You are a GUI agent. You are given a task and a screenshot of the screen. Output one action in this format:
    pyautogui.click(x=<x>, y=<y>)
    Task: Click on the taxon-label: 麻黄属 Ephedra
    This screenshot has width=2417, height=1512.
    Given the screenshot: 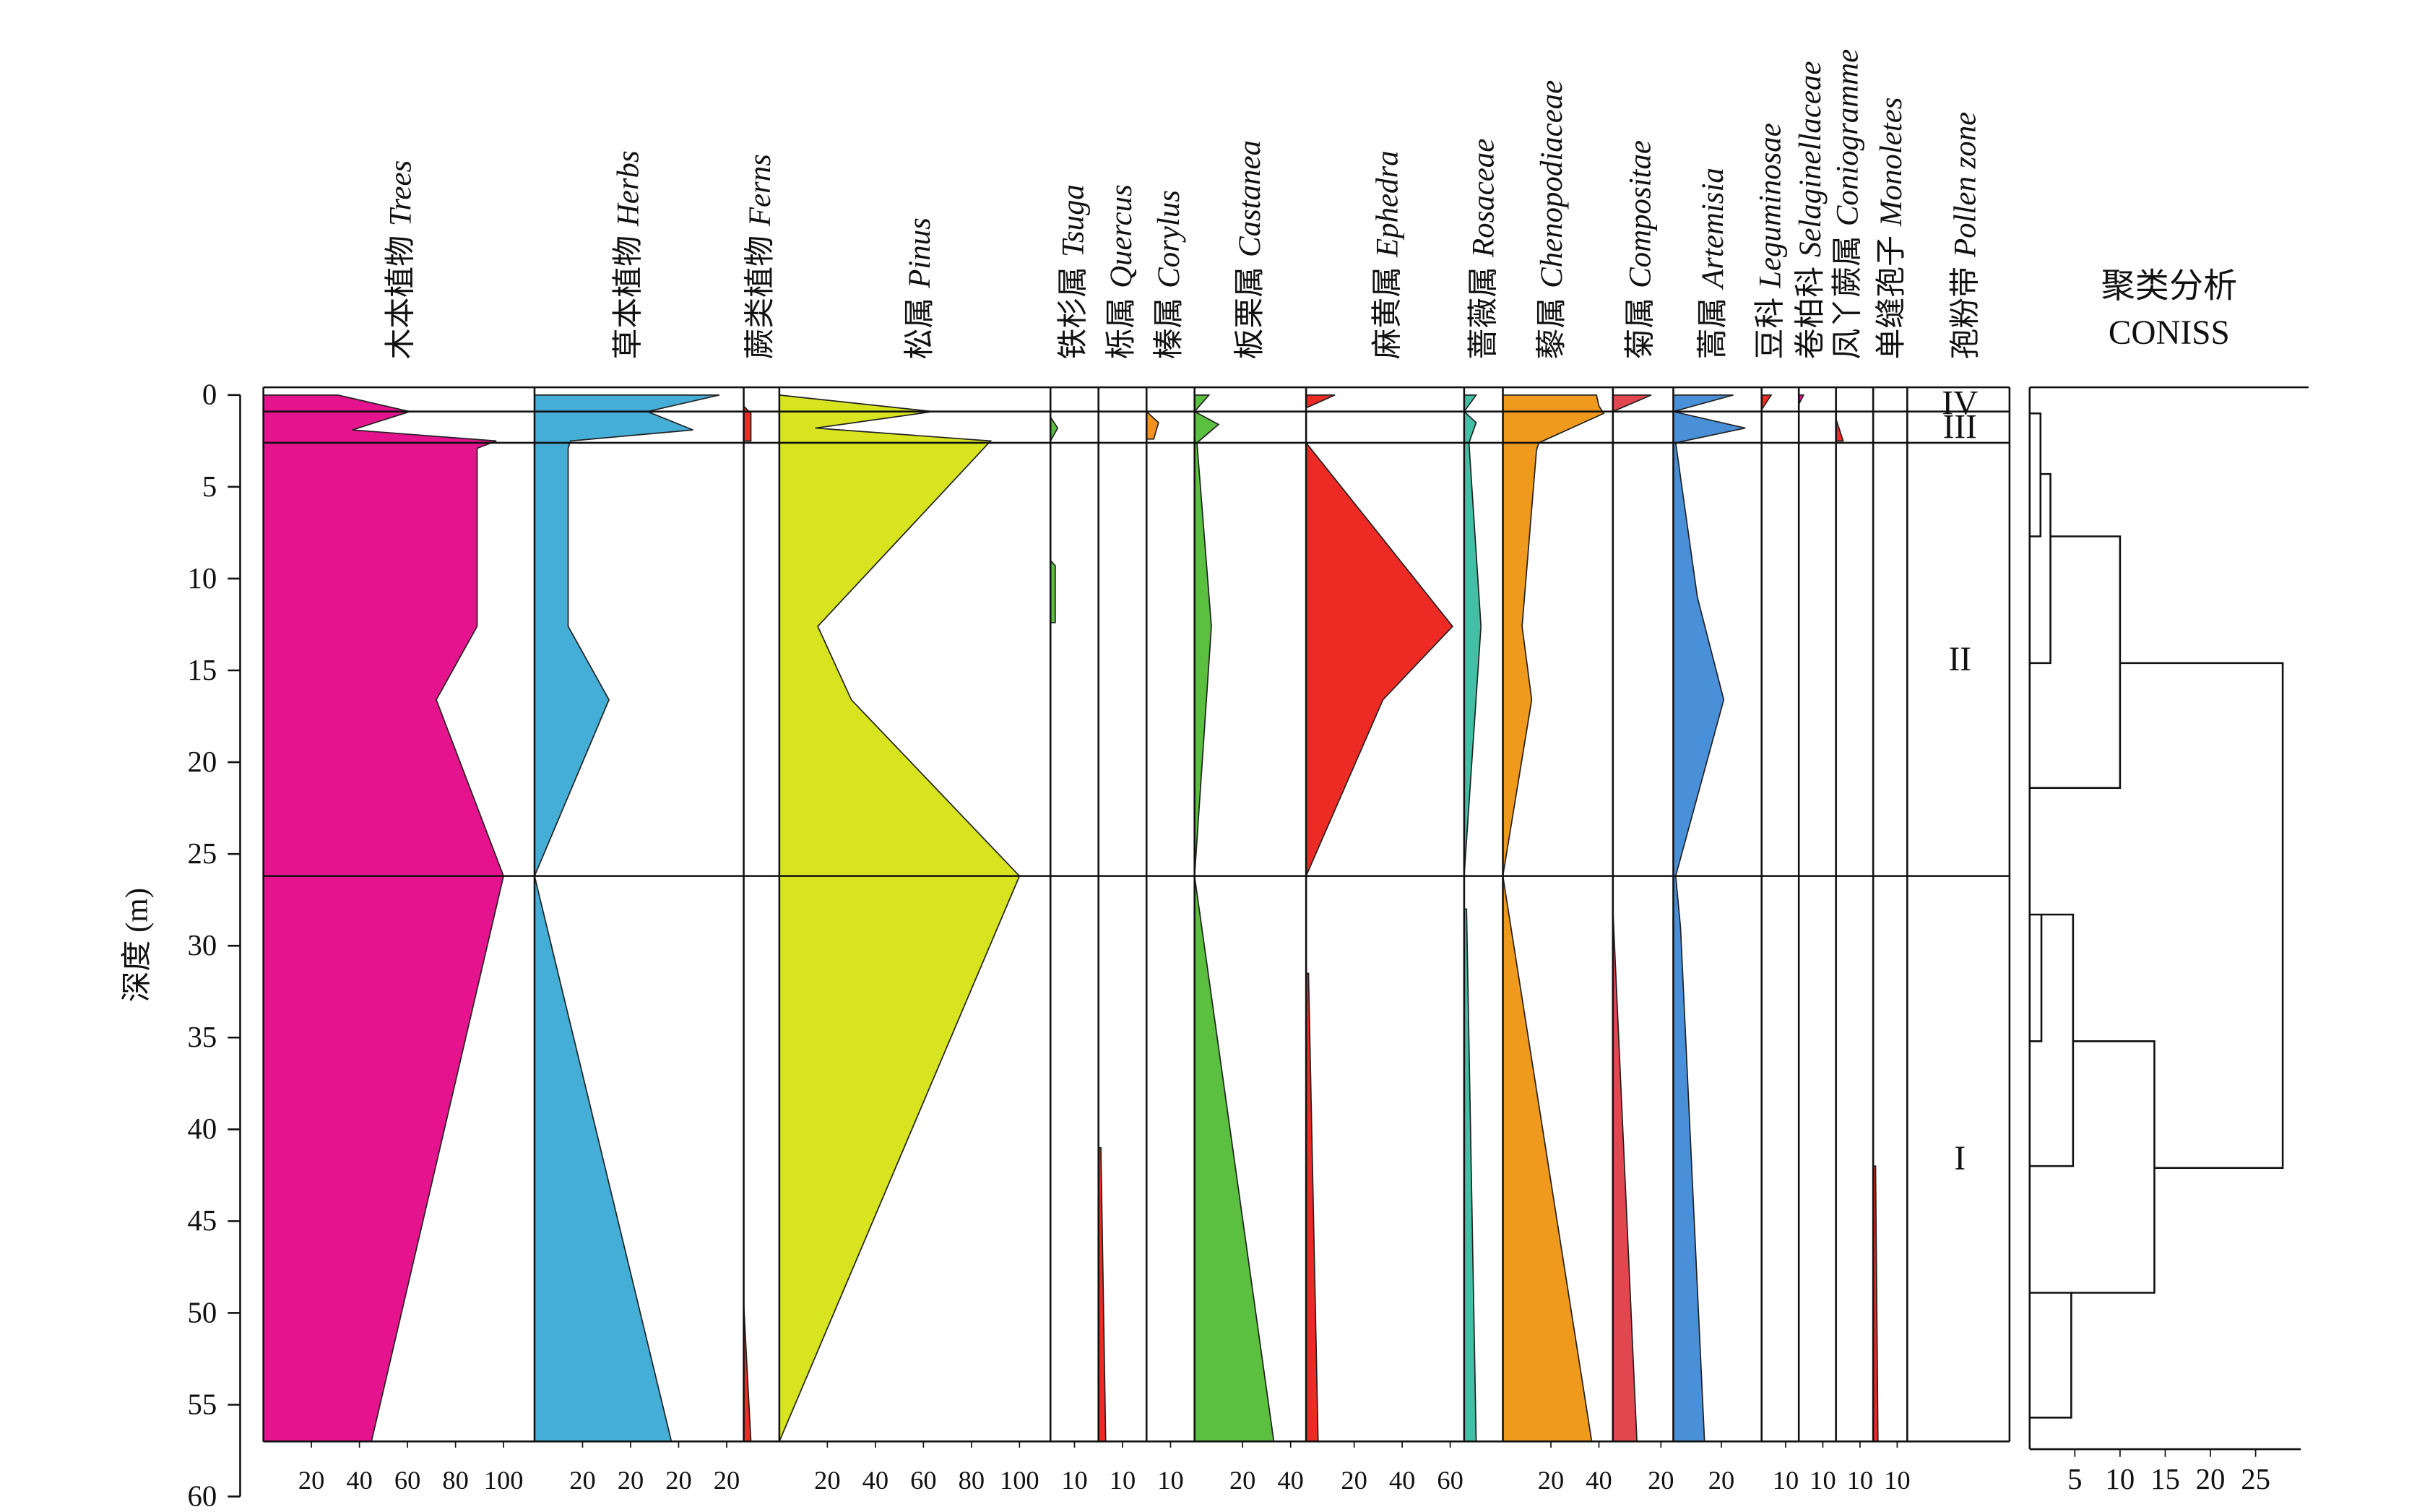 What is the action you would take?
    pyautogui.click(x=1388, y=254)
    